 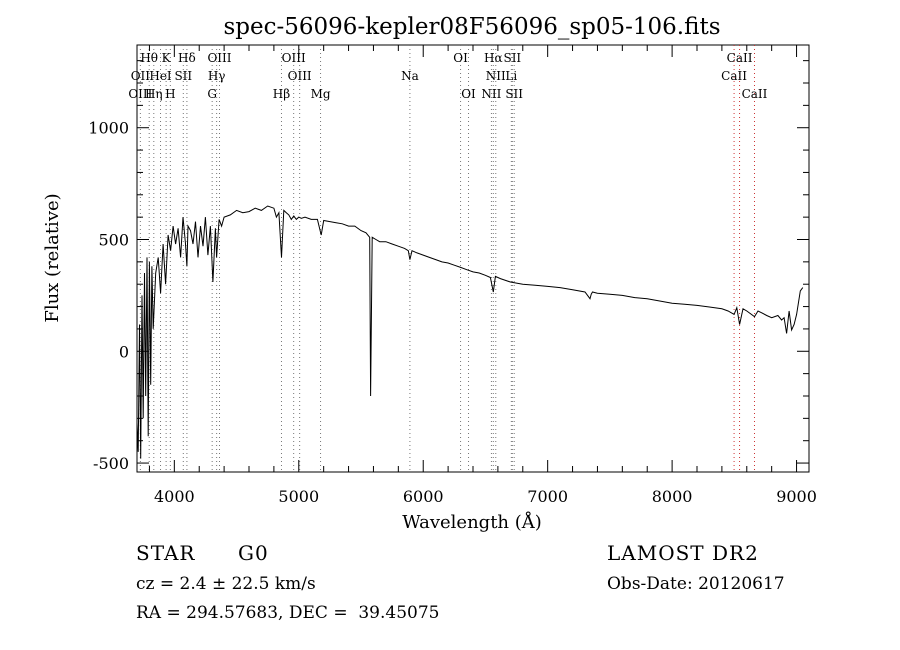 I want to click on y-tick-label: 0, so click(x=124, y=351).